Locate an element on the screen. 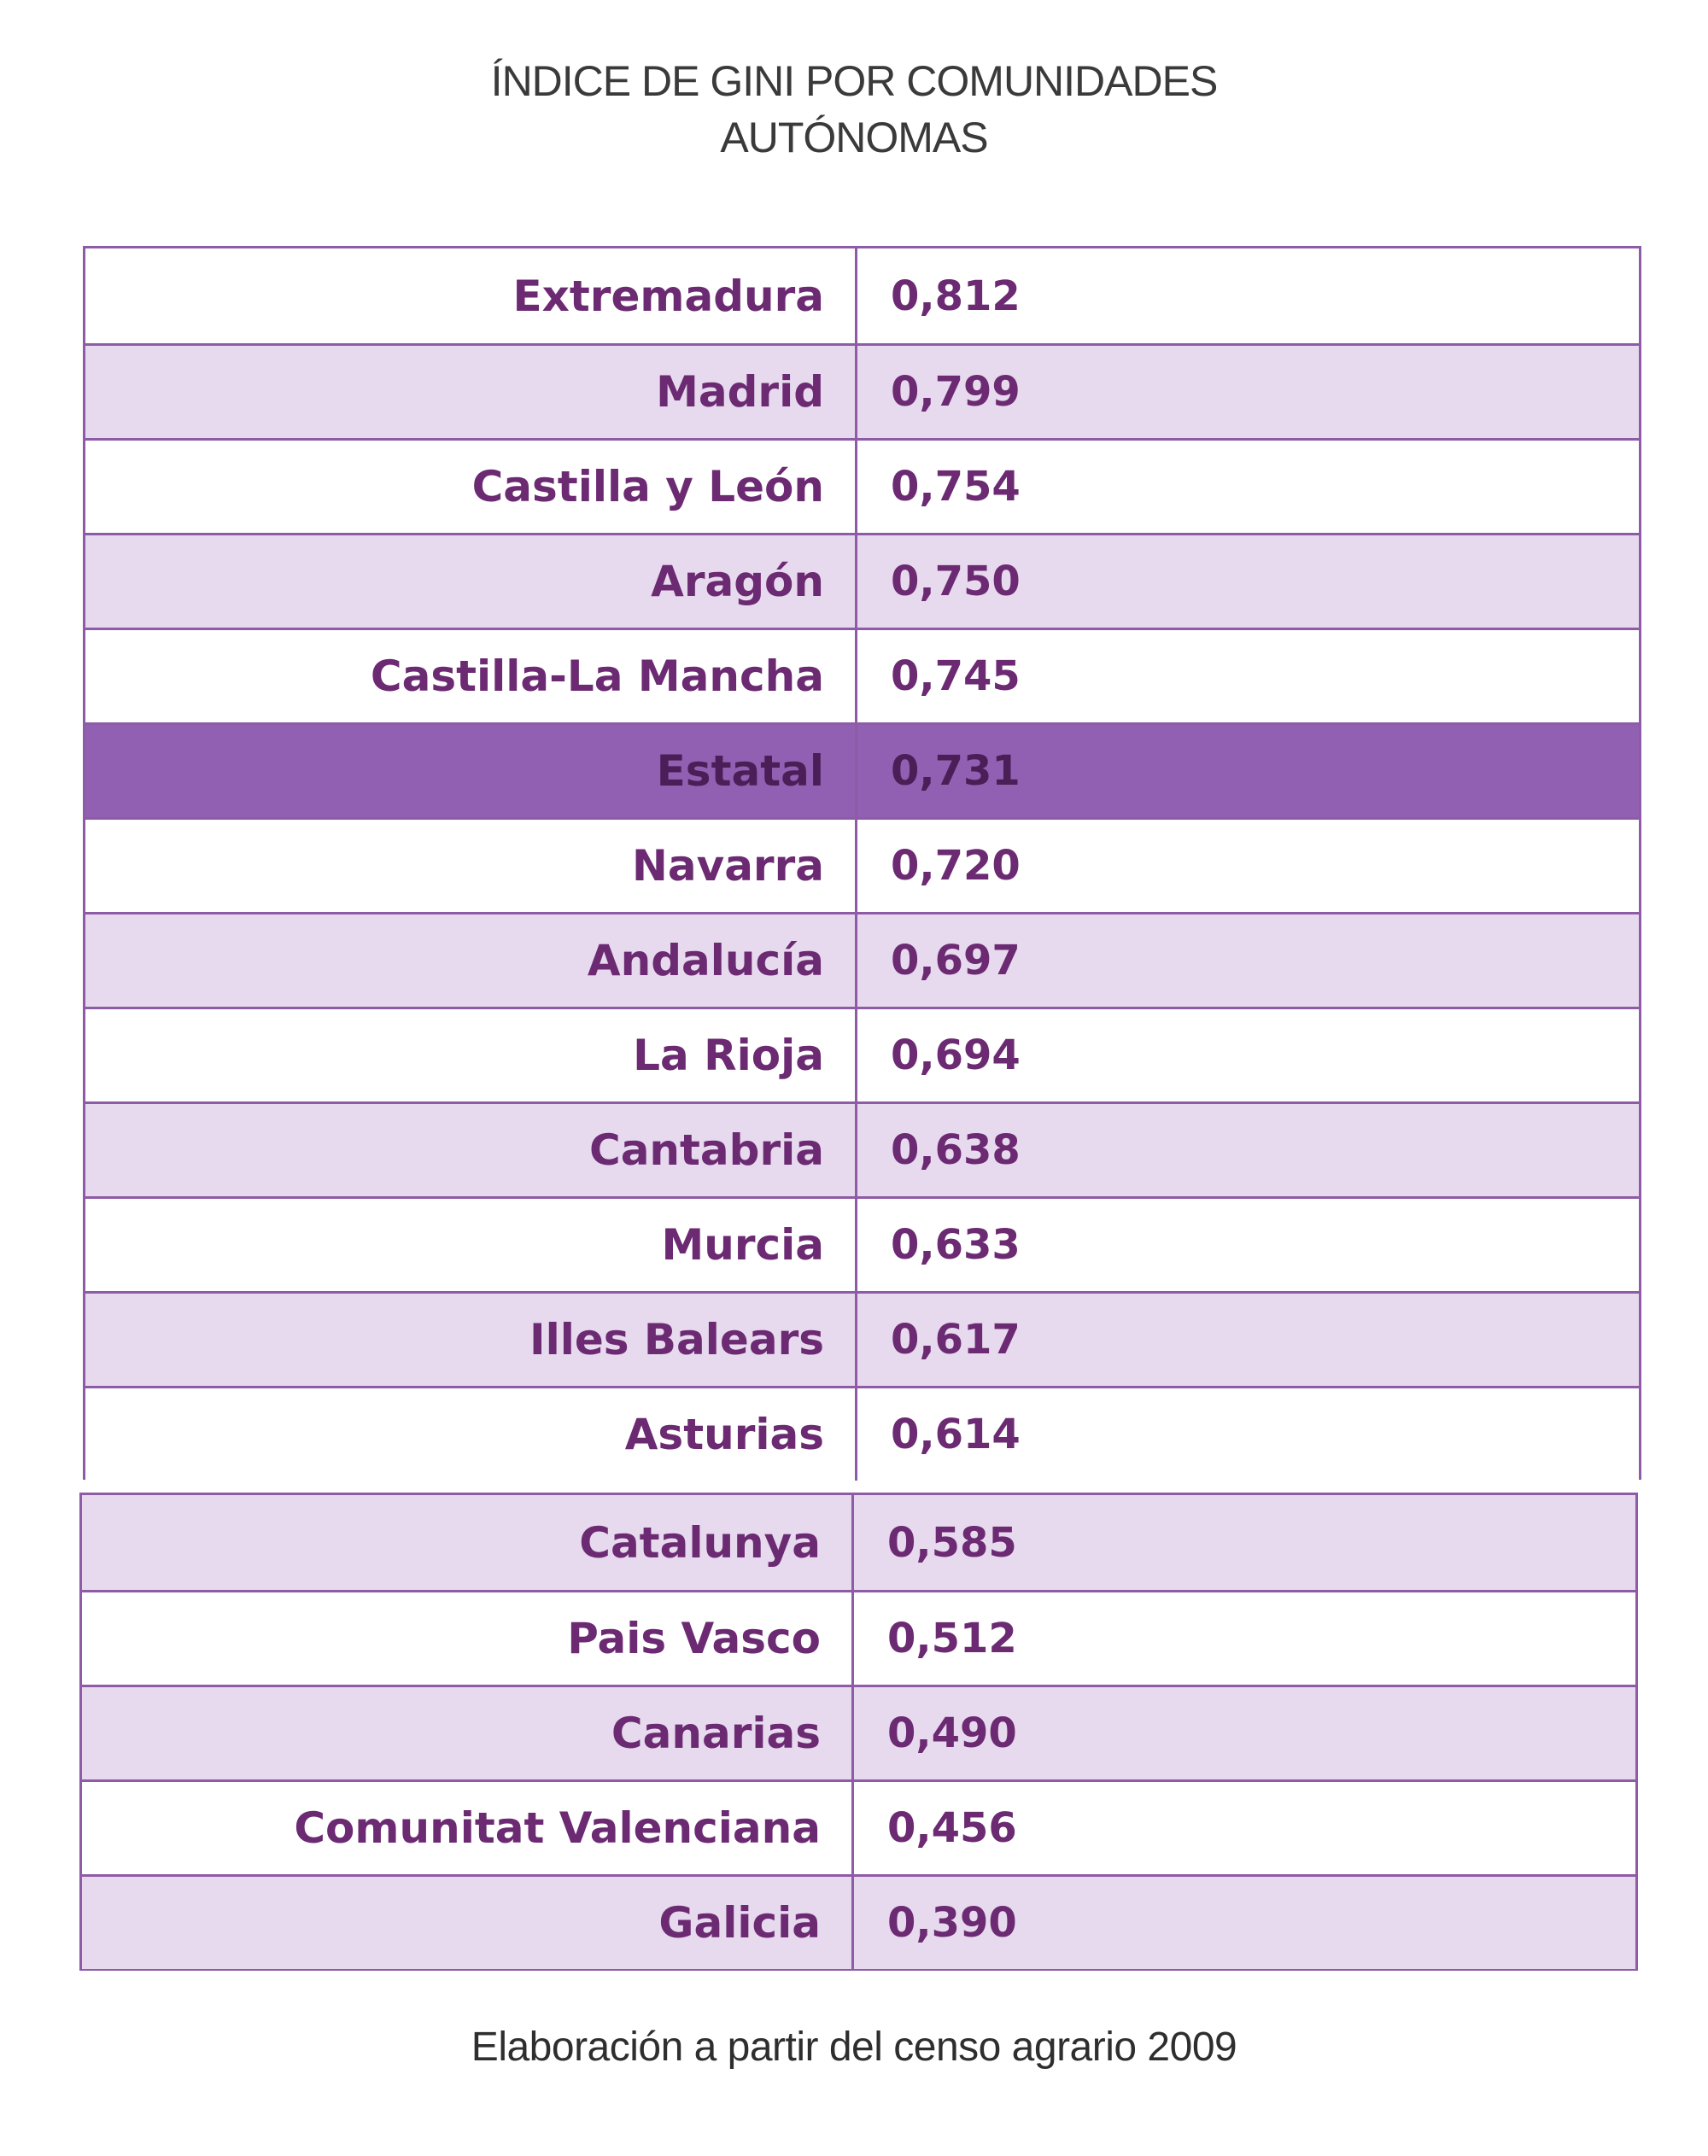 The width and height of the screenshot is (1708, 2156). gini-value-cell: 0,694 is located at coordinates (956, 1055).